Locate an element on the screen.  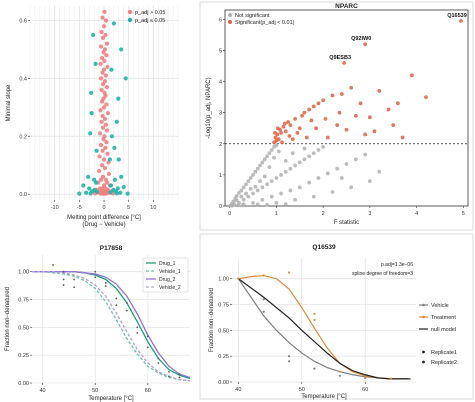
x-tick-label: 3 is located at coordinates (369, 214).